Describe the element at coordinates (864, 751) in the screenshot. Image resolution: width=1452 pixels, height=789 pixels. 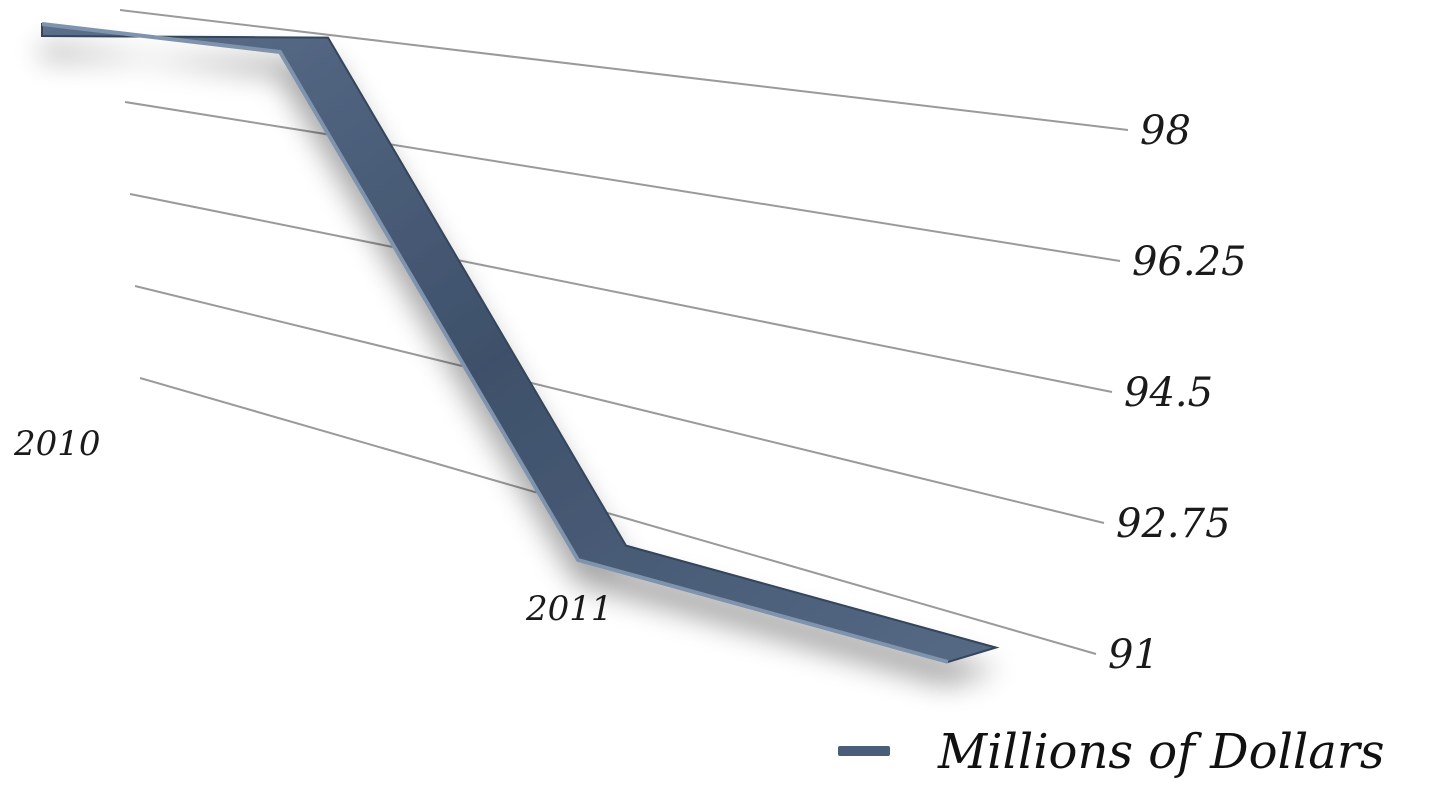
I see `legend-swatch` at that location.